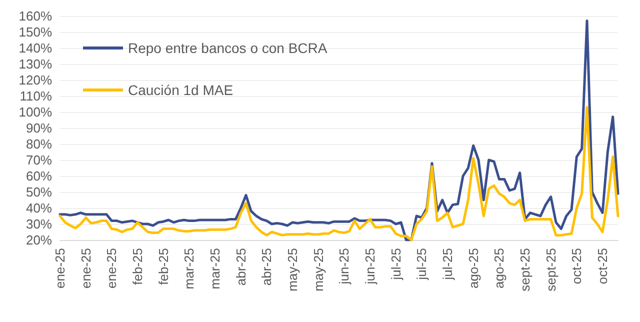 This screenshot has width=640, height=322. I want to click on y-tick-label: 120%, so click(35, 80).